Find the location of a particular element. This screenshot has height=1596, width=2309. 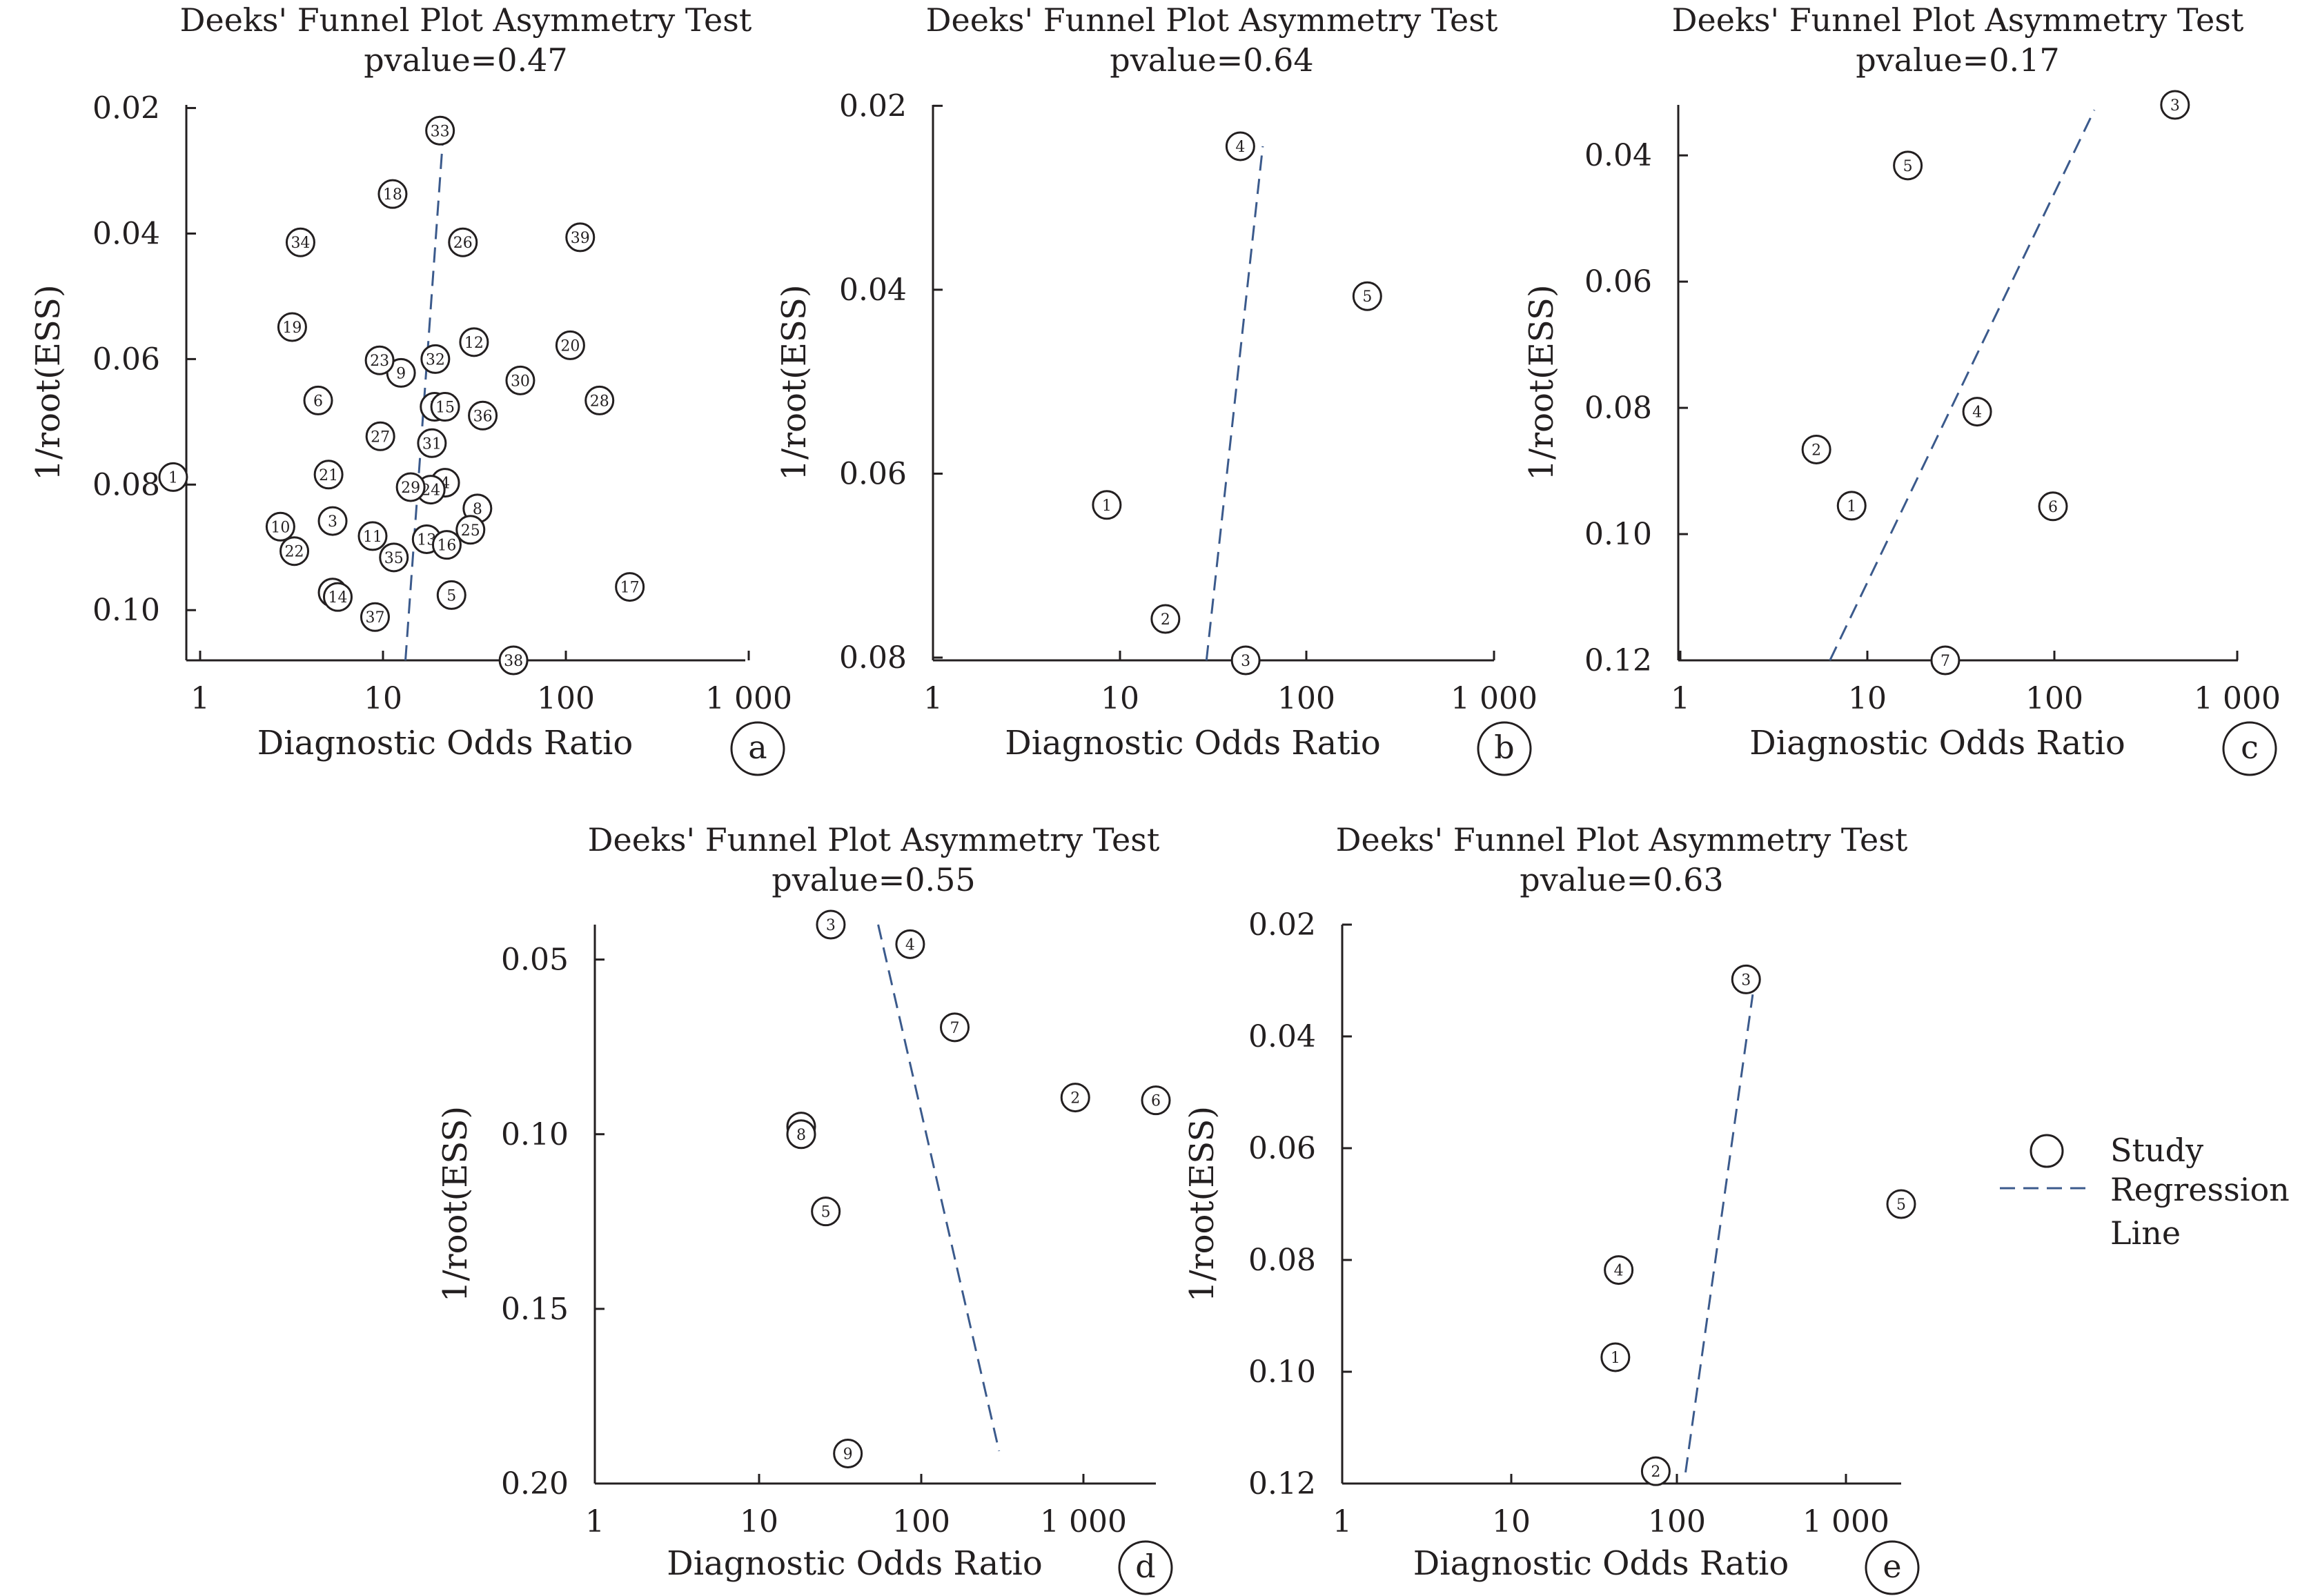

study-point: 34 is located at coordinates (300, 242).